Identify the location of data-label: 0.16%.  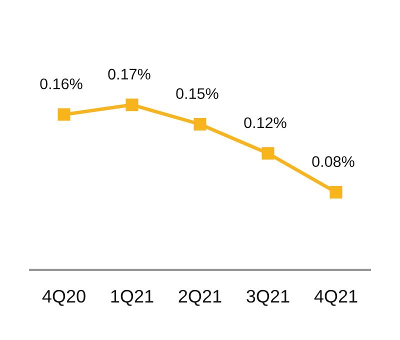
(61, 84).